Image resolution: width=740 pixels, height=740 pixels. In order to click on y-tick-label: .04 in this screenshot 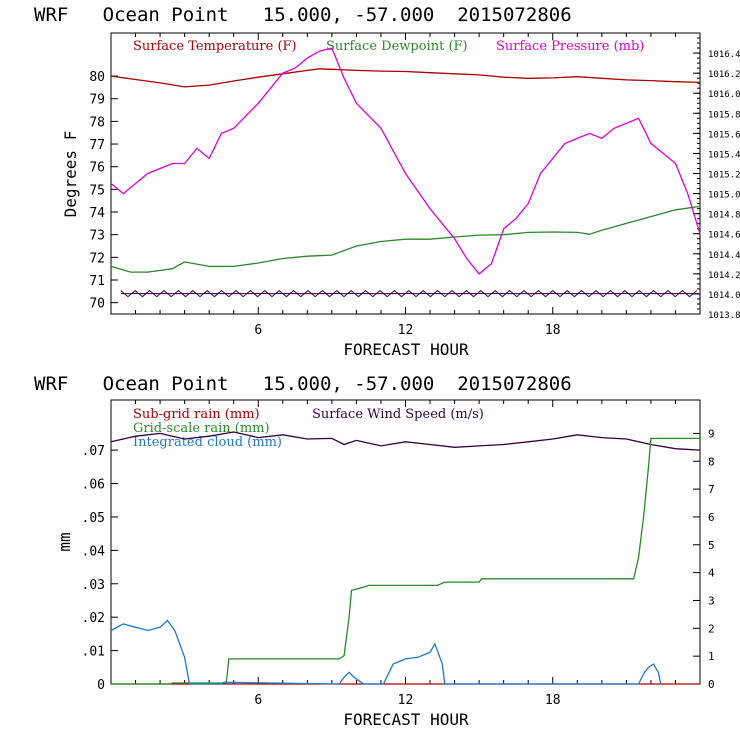, I will do `click(94, 551)`.